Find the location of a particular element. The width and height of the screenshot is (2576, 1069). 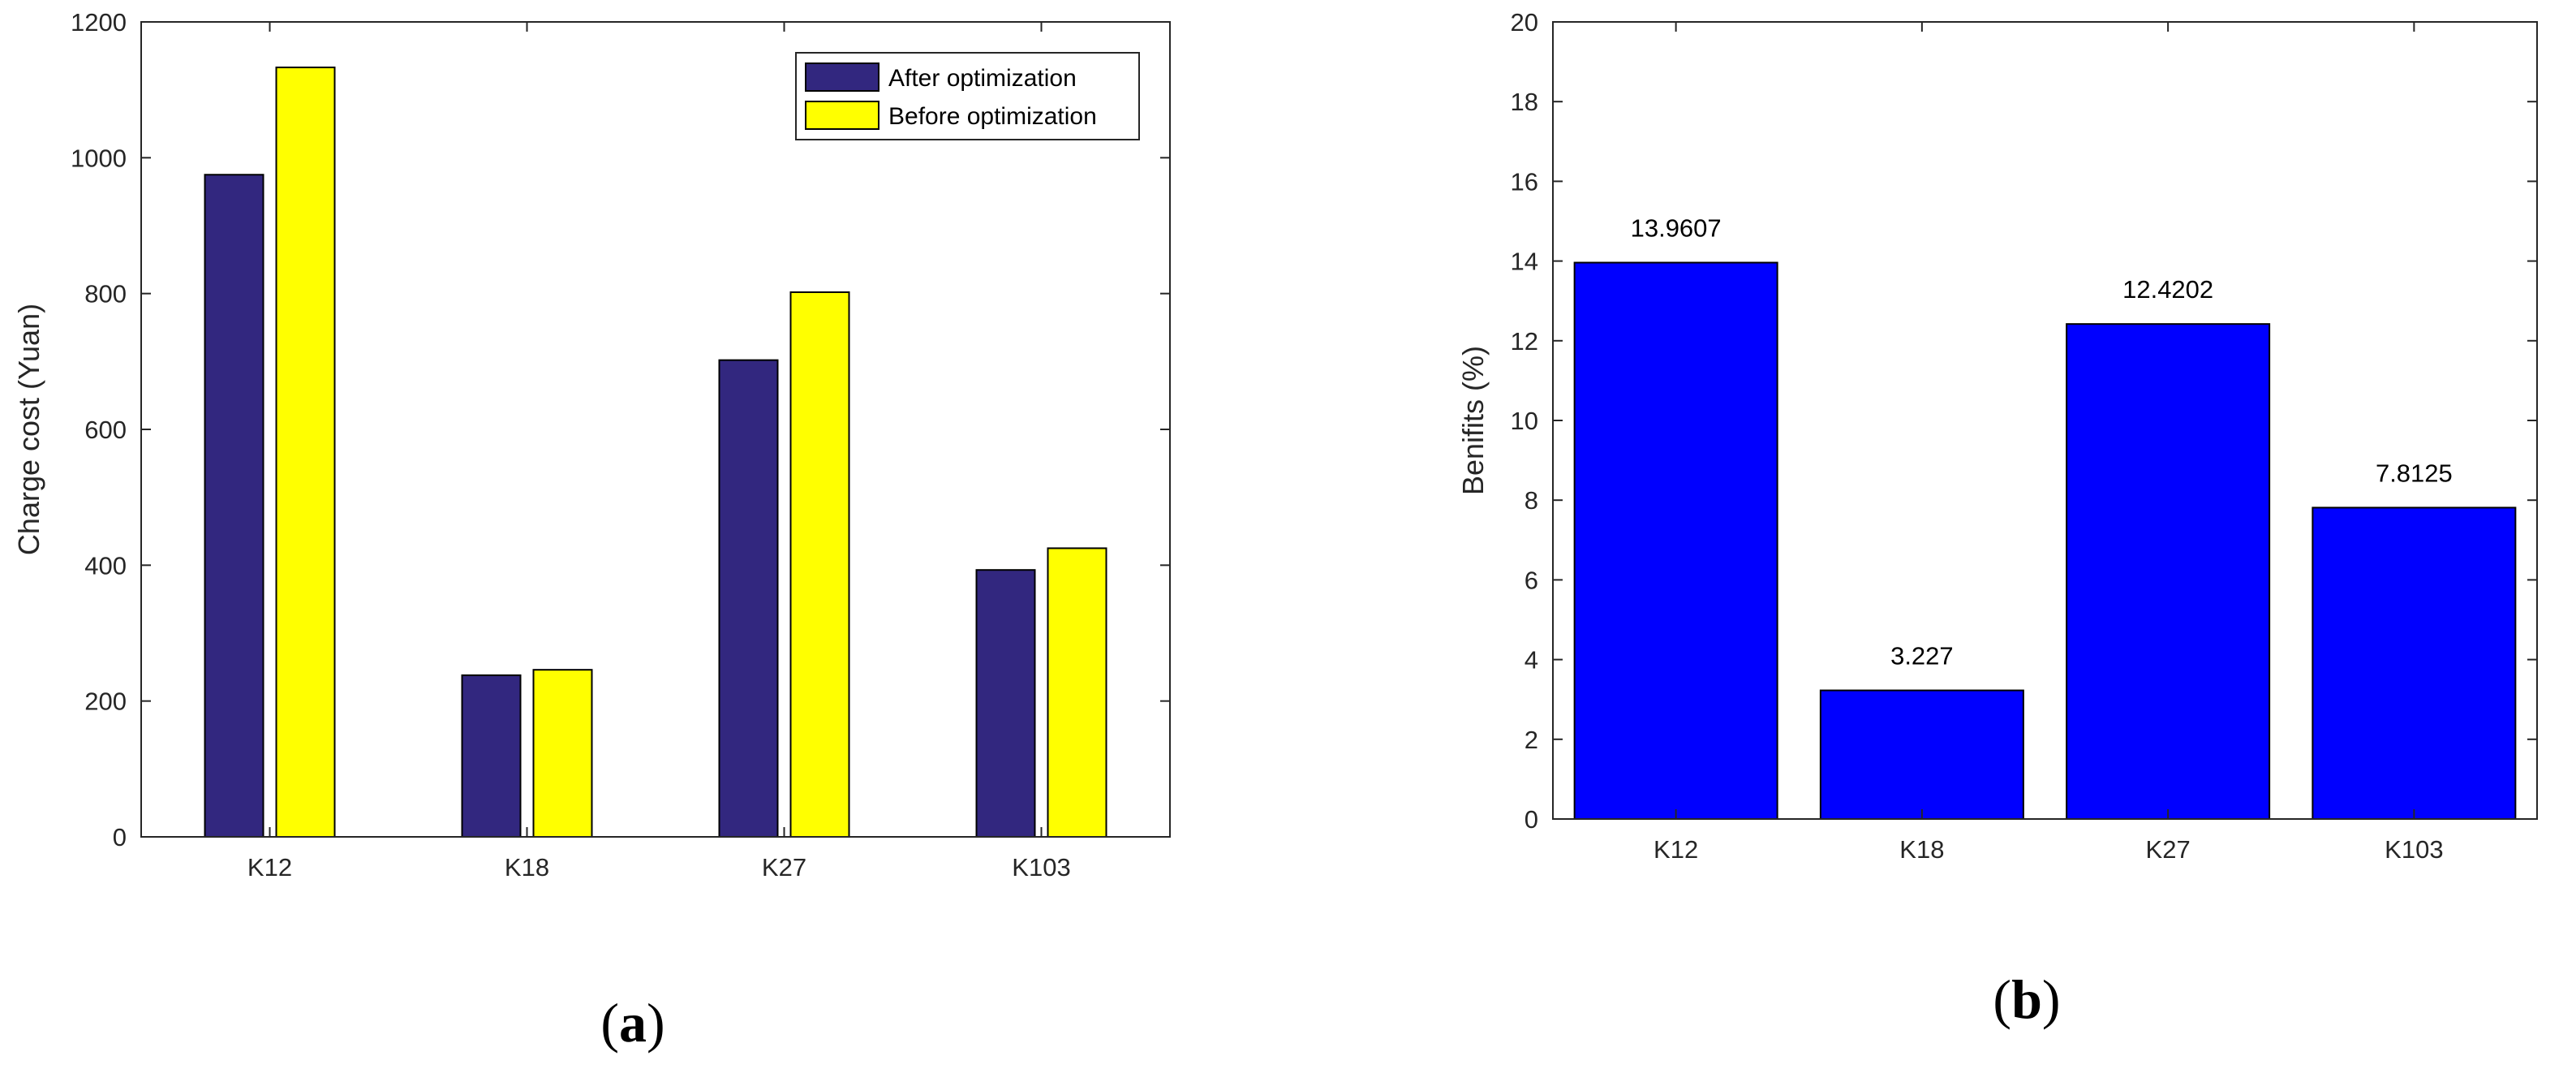

panel-caption-b-letter: b is located at coordinates (2026, 999).